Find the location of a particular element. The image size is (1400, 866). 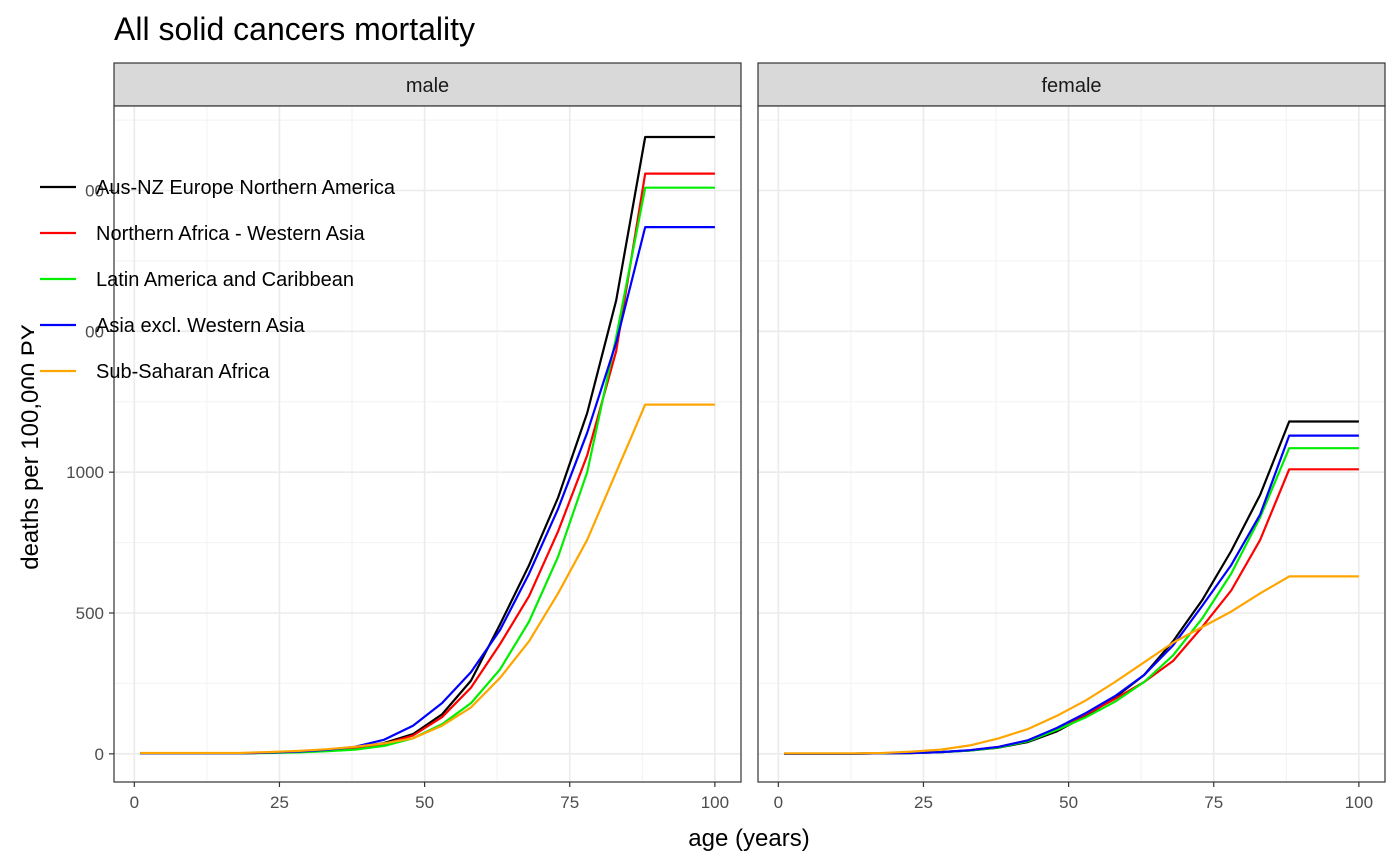

legend-item: Asia excl. Western Asia is located at coordinates (172, 326).